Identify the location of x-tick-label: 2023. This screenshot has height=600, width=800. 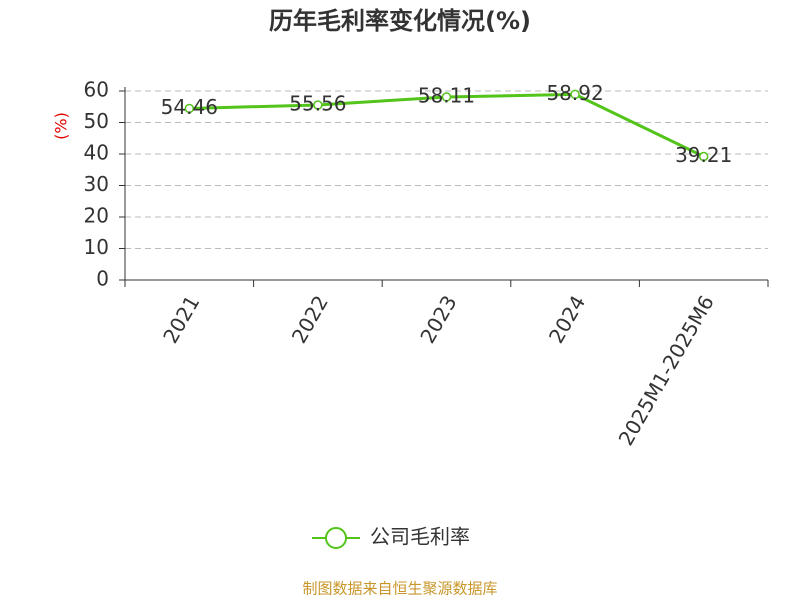
(438, 319).